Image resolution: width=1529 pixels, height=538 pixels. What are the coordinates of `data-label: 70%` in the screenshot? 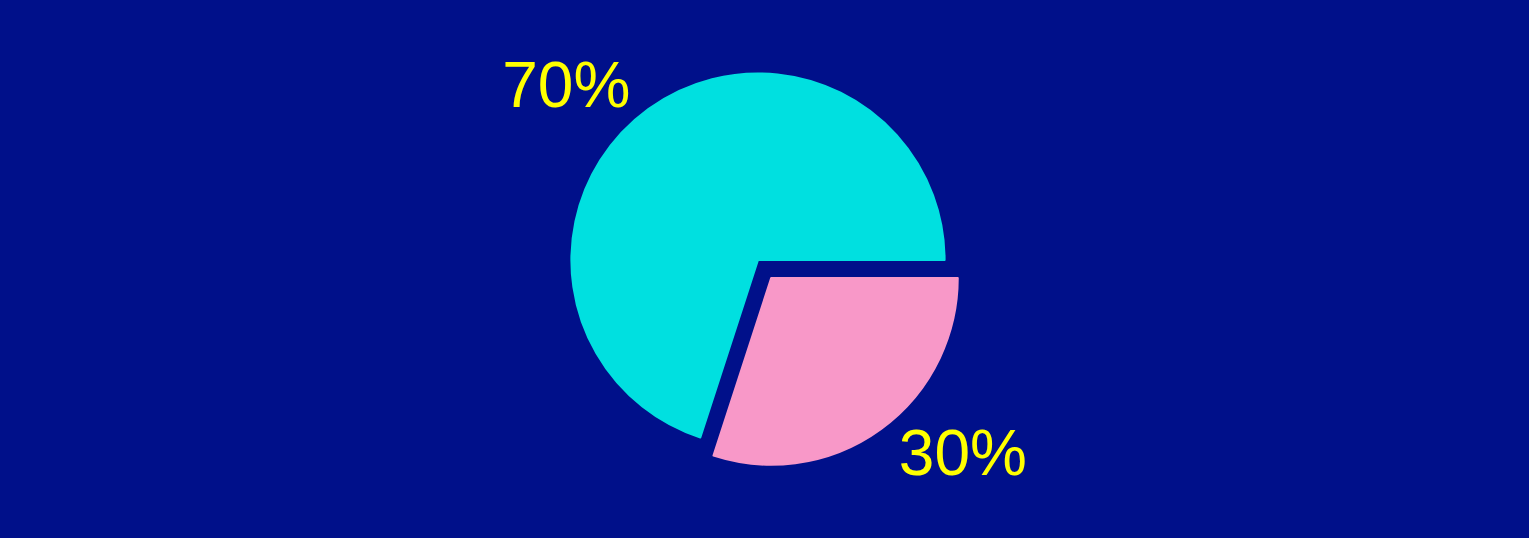 It's located at (566, 85).